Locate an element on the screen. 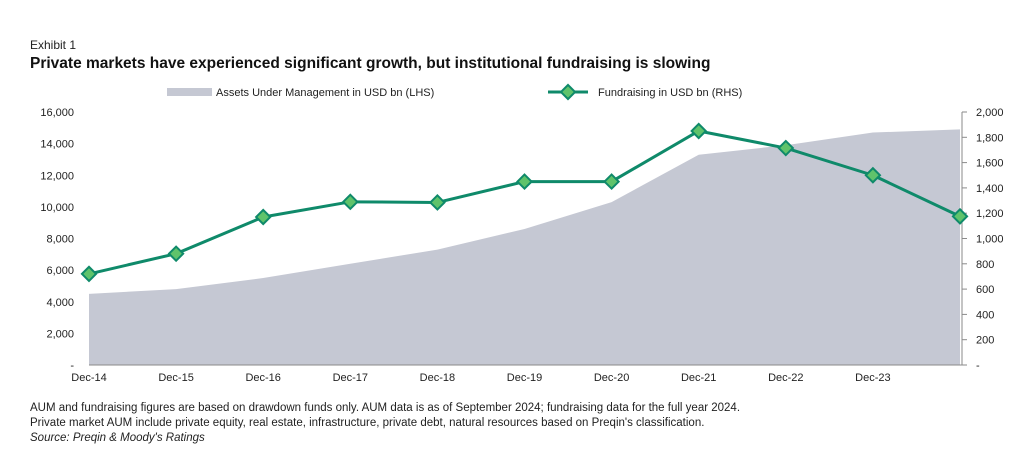 The height and width of the screenshot is (457, 1024). right-axis-tick-label: 800 is located at coordinates (985, 265).